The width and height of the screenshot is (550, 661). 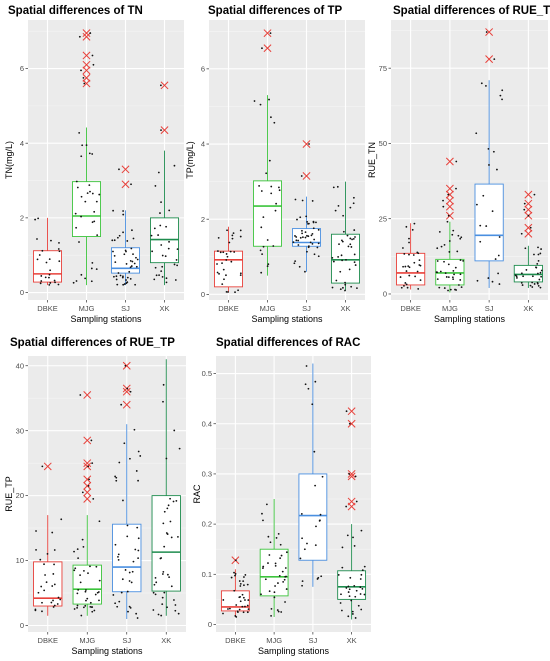 What do you see at coordinates (190, 160) in the screenshot?
I see `y-axis-label: TP(mg/L)` at bounding box center [190, 160].